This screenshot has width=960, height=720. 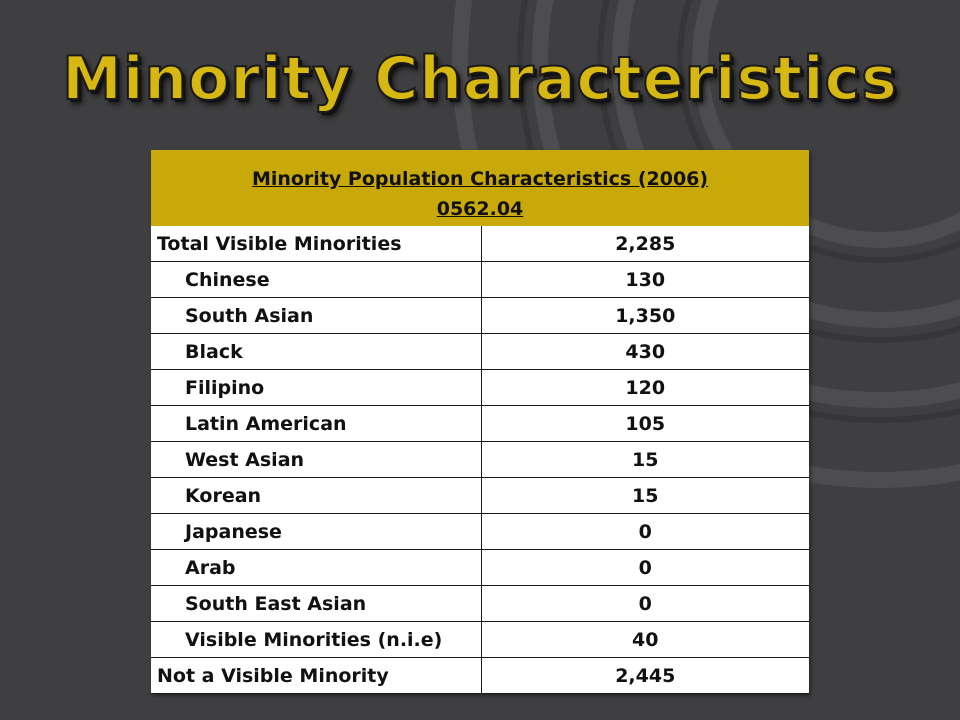 I want to click on row-value: 130, so click(x=645, y=279).